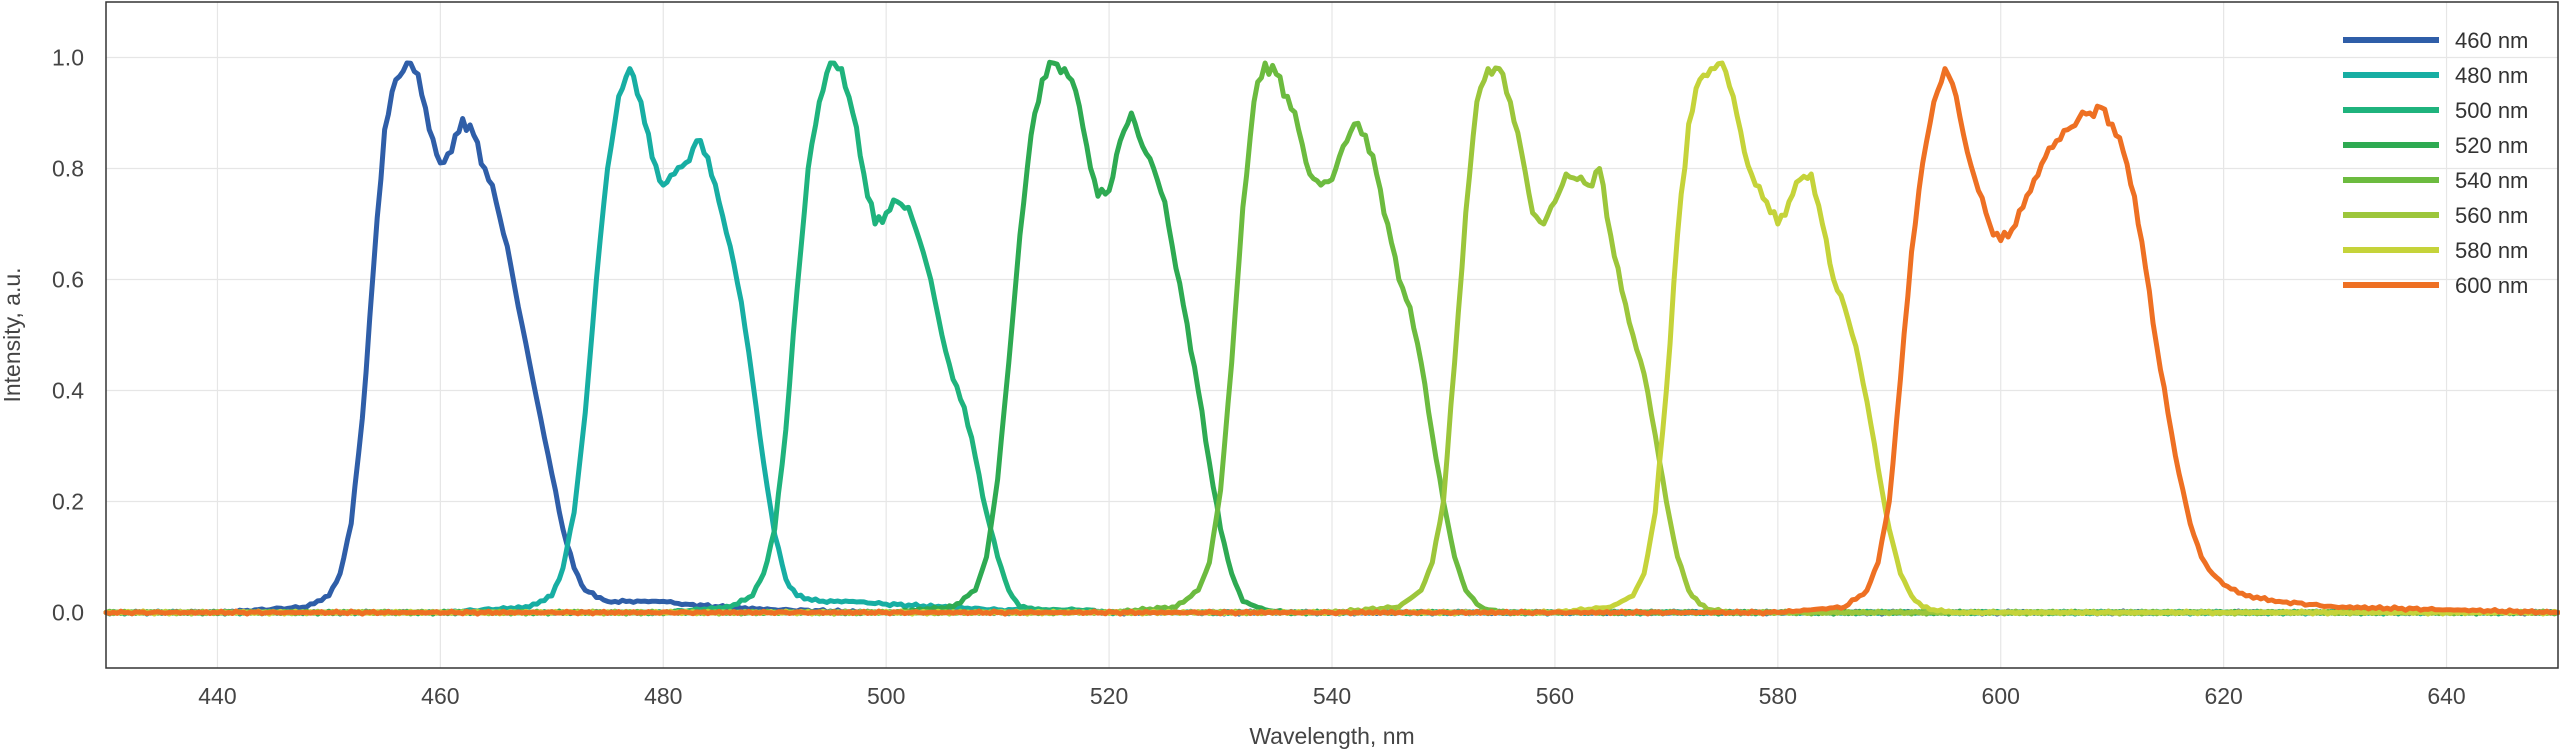  Describe the element at coordinates (12, 334) in the screenshot. I see `y-axis-label: Intensity, a.u.` at that location.